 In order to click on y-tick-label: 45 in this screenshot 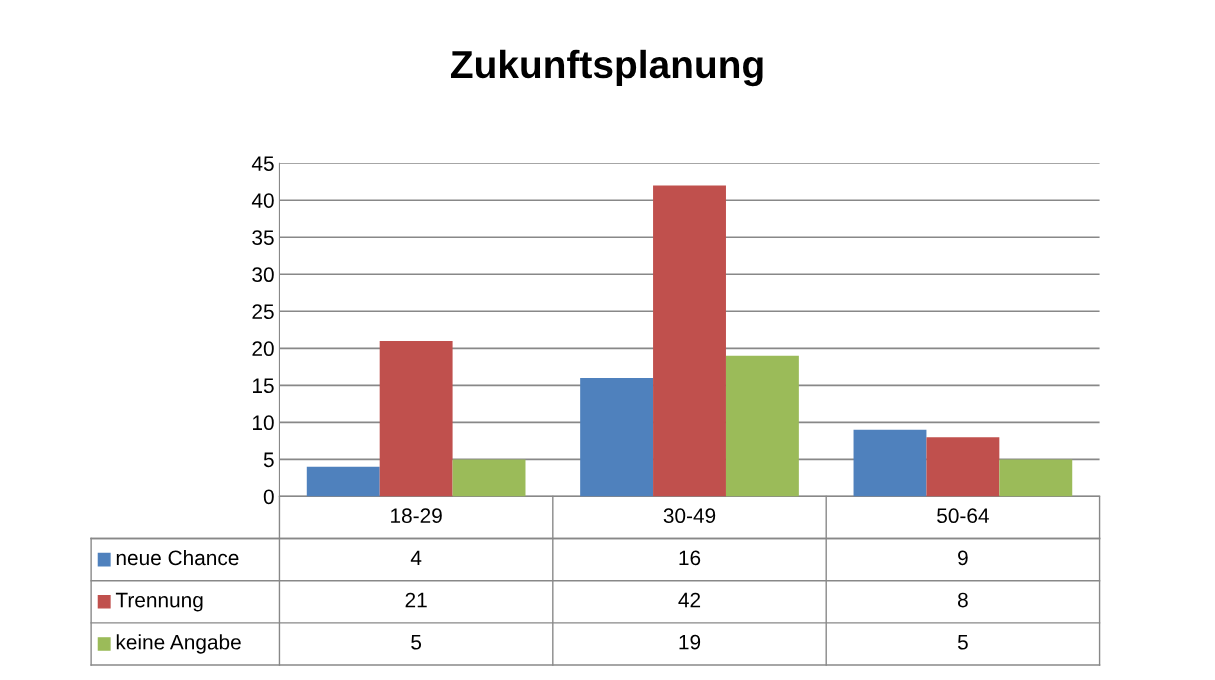, I will do `click(262, 163)`.